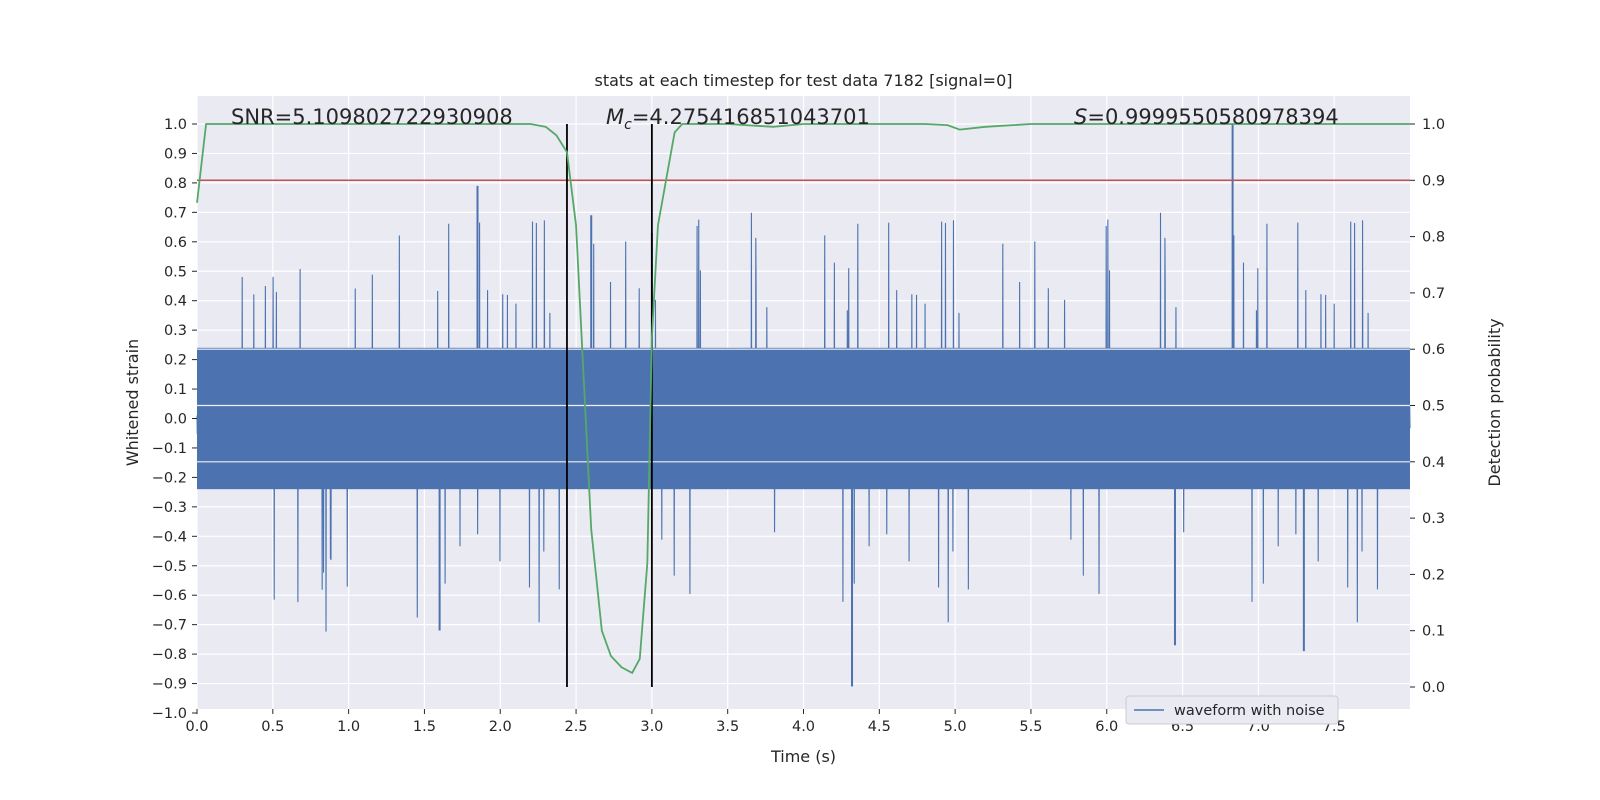  What do you see at coordinates (955, 727) in the screenshot?
I see `x-tick-label: 5.0` at bounding box center [955, 727].